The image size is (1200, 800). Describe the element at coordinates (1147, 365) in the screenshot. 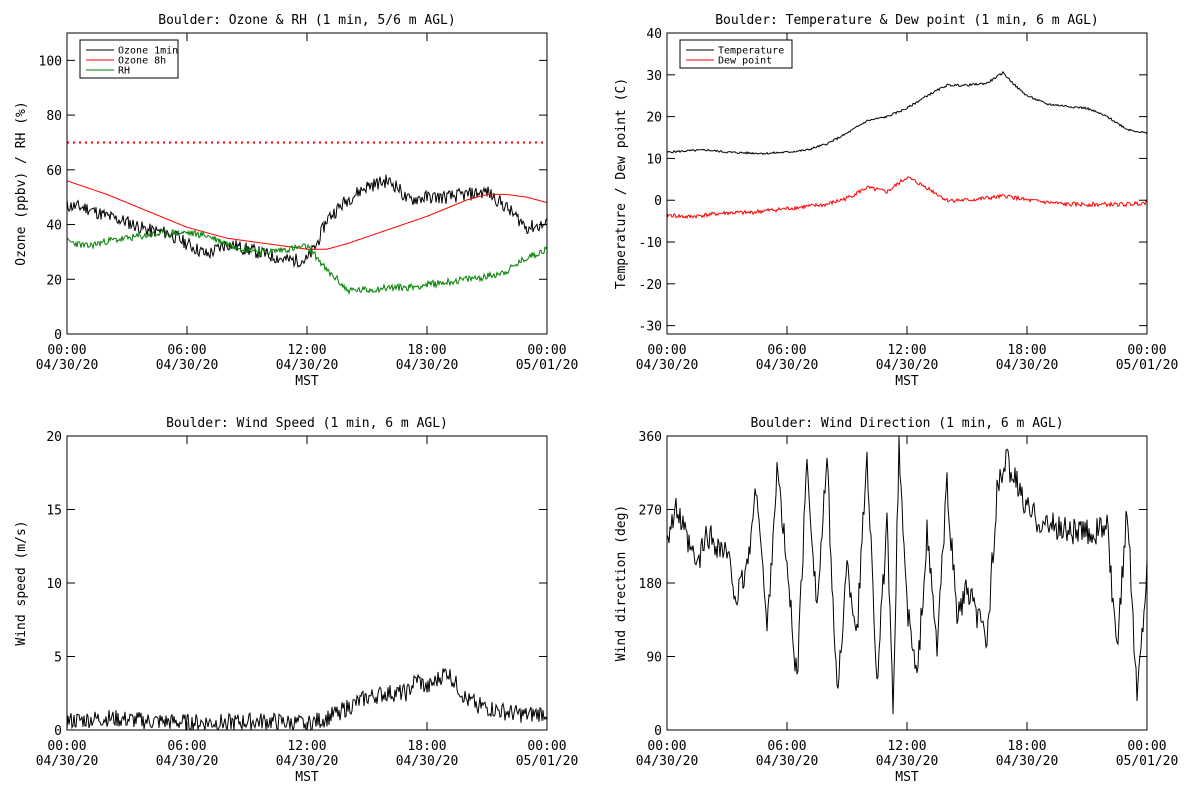

I see `temp-dew-x-tick-date-label: 05/01/20` at that location.